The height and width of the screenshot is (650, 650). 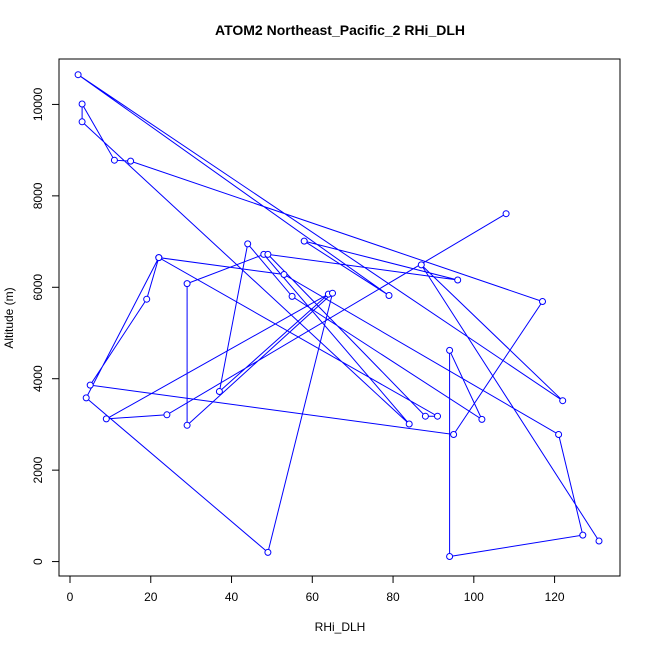 What do you see at coordinates (340, 627) in the screenshot?
I see `x-axis-label: RHi_DLH` at bounding box center [340, 627].